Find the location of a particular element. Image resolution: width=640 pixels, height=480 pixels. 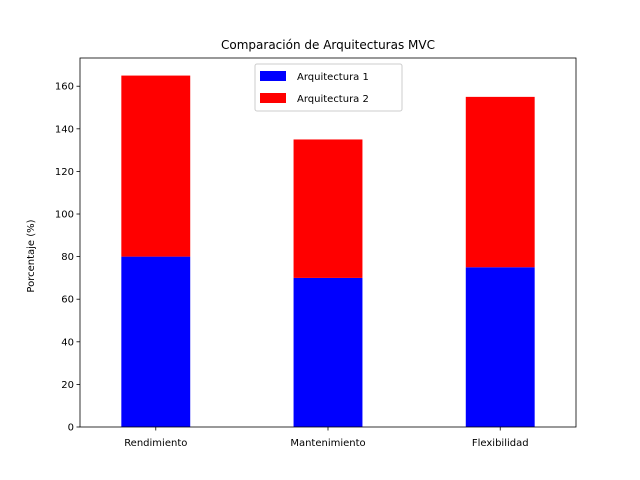

x-tick-label: Rendimiento is located at coordinates (155, 443).